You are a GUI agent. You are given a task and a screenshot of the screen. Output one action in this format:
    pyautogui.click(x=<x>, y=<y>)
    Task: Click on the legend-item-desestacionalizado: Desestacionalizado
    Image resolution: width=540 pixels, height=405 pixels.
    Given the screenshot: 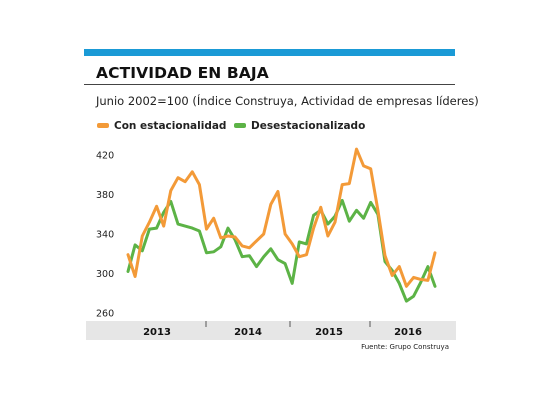 What is the action you would take?
    pyautogui.click(x=299, y=126)
    